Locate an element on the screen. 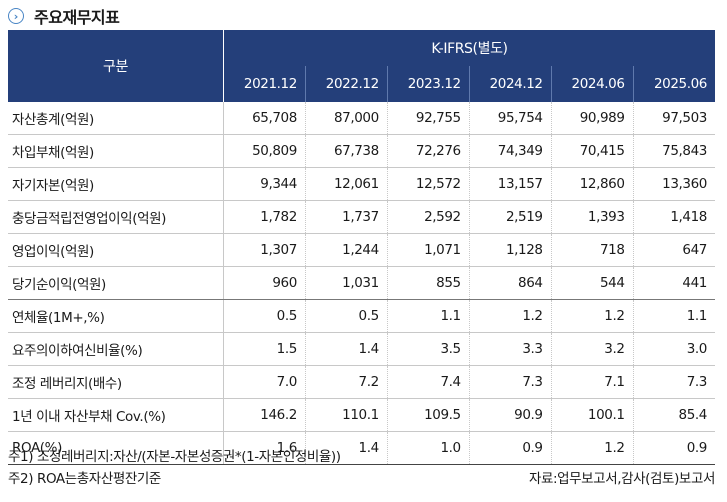  value-cell: 718 is located at coordinates (592, 250).